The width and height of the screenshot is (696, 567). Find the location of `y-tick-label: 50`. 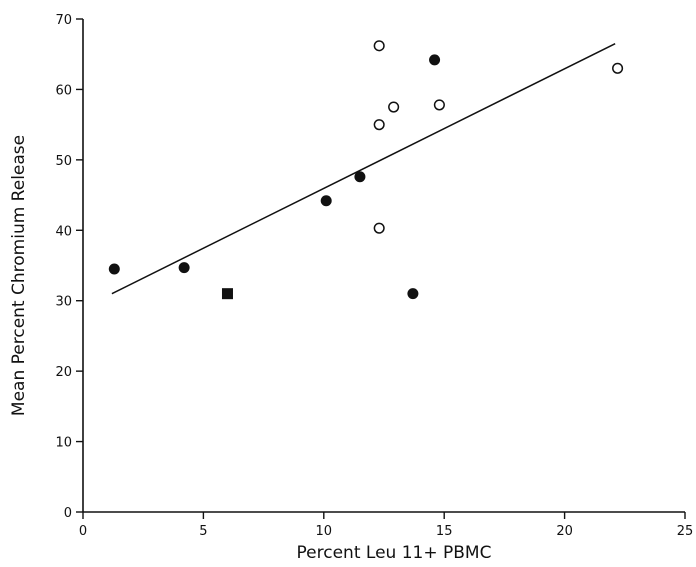

y-tick-label: 50 is located at coordinates (63, 161).